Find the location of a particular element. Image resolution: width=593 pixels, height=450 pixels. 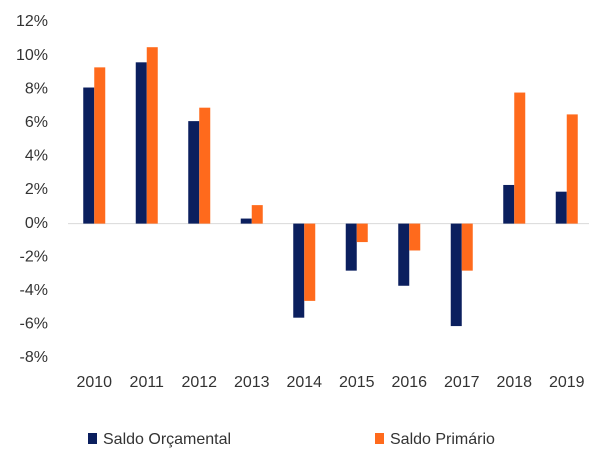

x-tick-label: 2015 is located at coordinates (357, 382).